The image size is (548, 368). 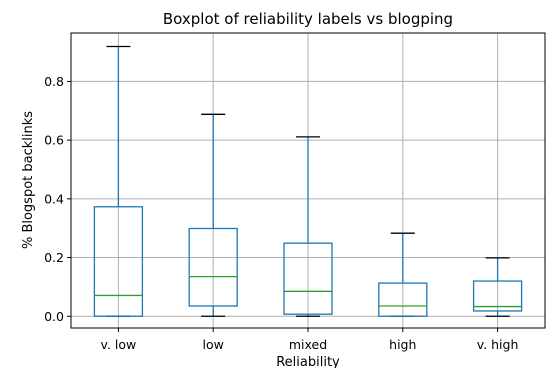 What do you see at coordinates (54, 81) in the screenshot?
I see `y-tick-label: 0.8` at bounding box center [54, 81].